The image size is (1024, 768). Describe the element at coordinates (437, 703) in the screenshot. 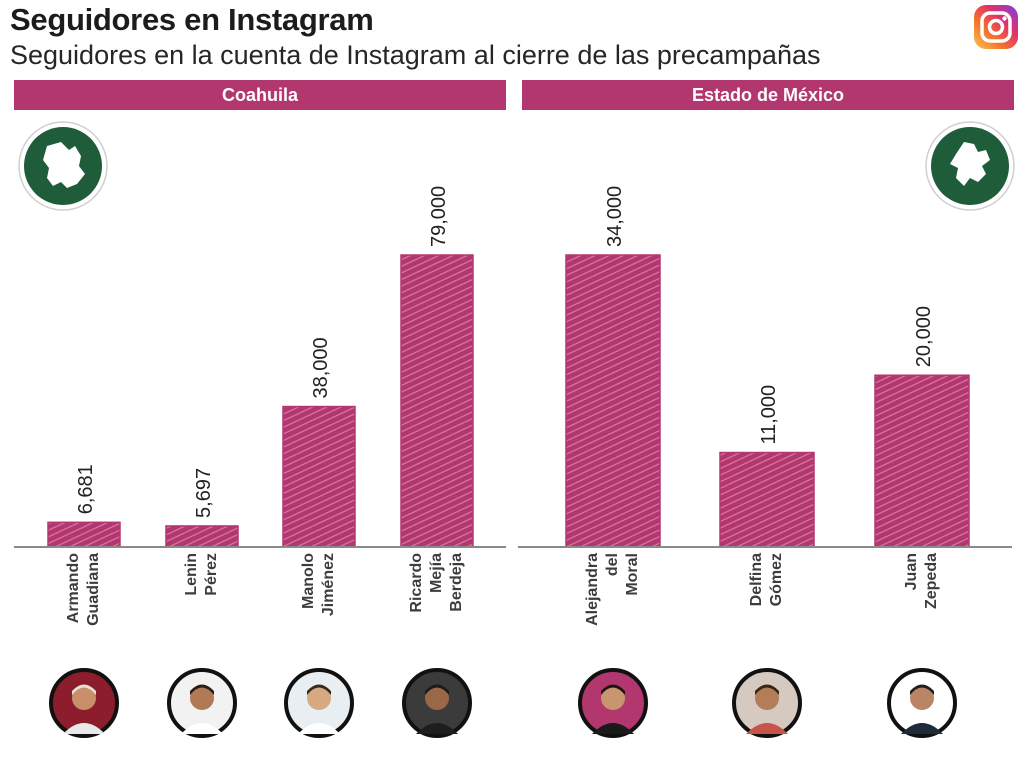

I see `avatar-ricardo-mejia-berdeja` at that location.